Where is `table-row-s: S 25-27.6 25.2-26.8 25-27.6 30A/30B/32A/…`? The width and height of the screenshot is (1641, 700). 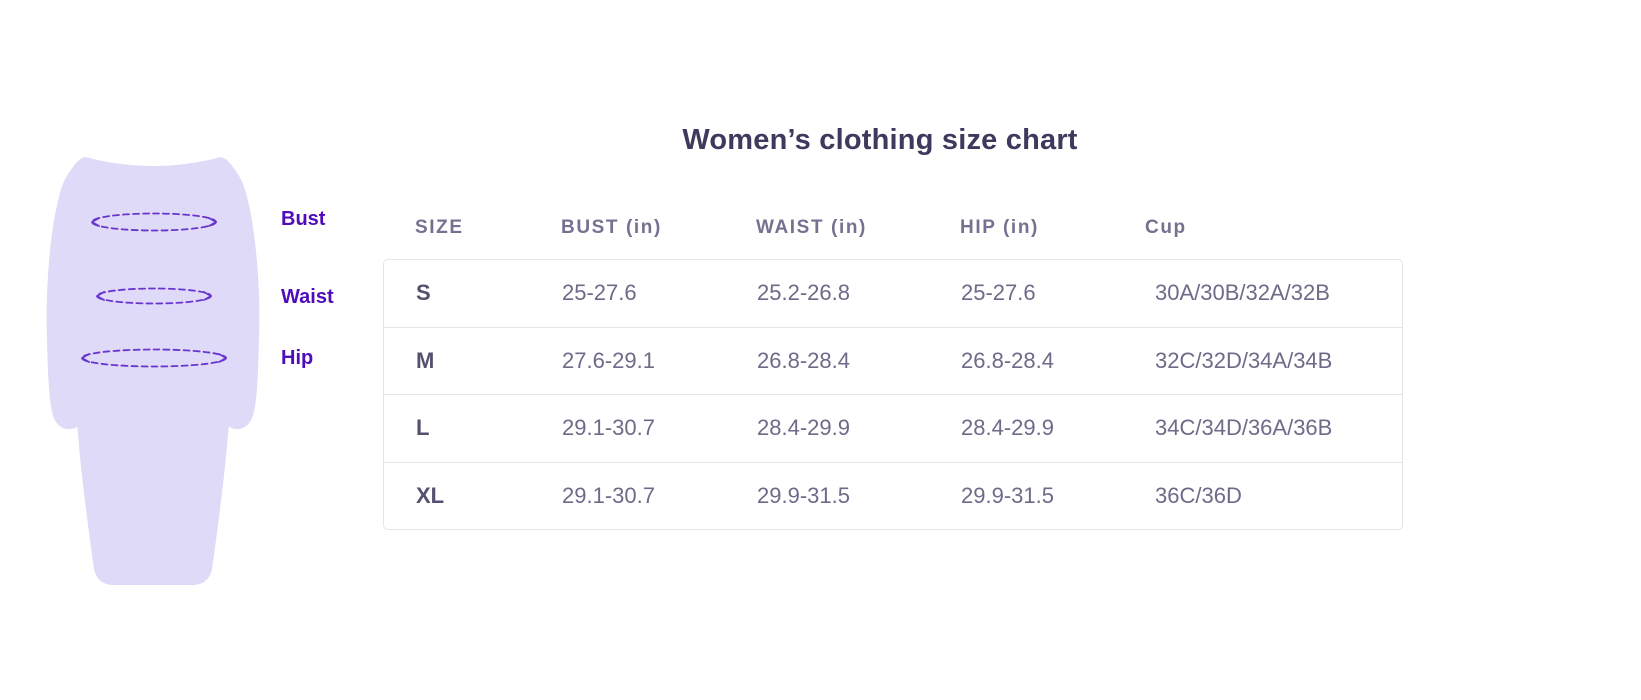
table-row-s: S 25-27.6 25.2-26.8 25-27.6 30A/30B/32A/… is located at coordinates (893, 293).